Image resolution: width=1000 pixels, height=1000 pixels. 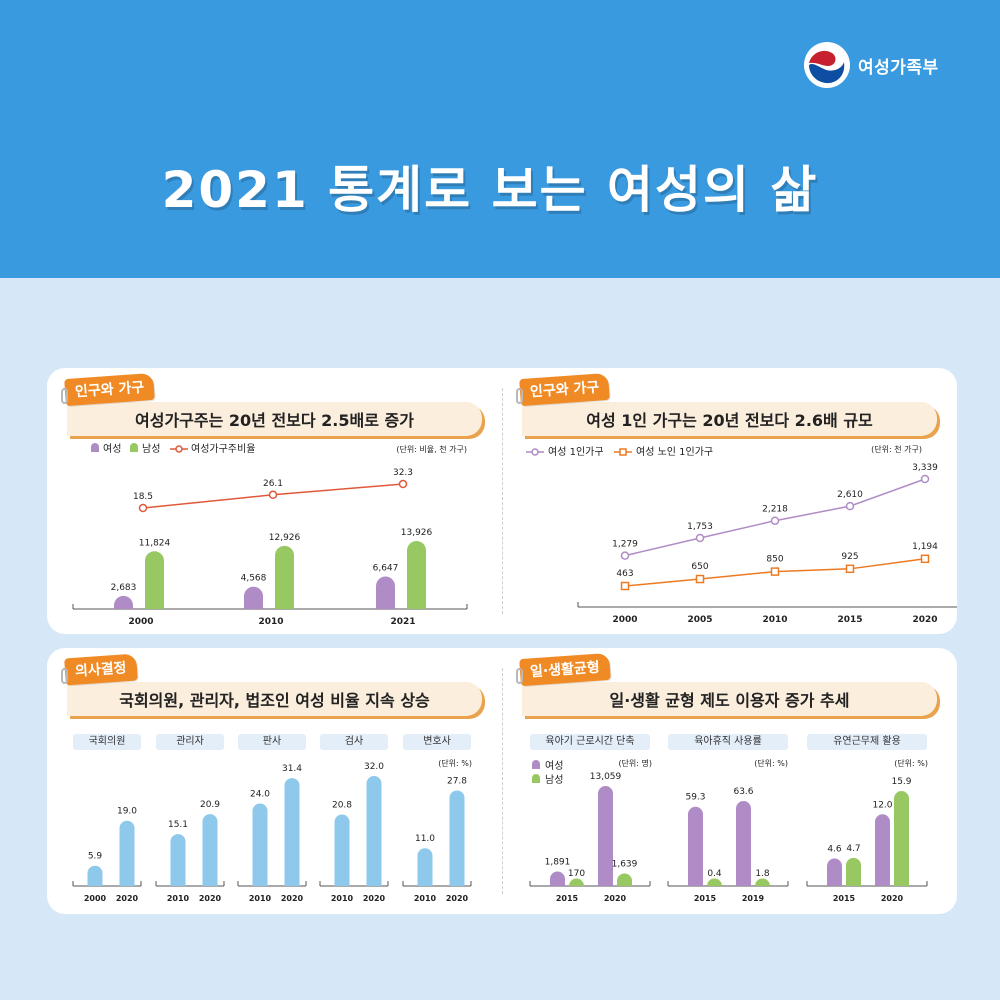 I want to click on data-label: 1,639, so click(x=625, y=864).